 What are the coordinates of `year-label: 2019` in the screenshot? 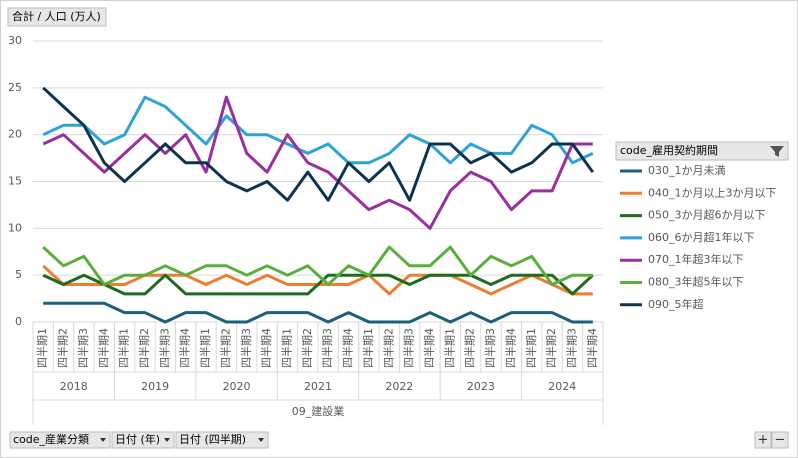 It's located at (155, 386).